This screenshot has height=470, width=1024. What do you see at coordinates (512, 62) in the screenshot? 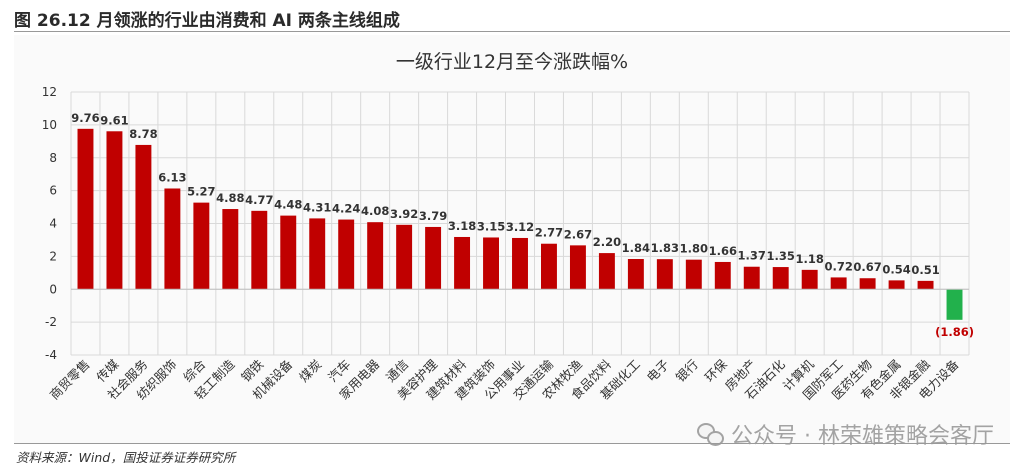
I see `chart-title: 一级行业12月至今涨跌幅%` at bounding box center [512, 62].